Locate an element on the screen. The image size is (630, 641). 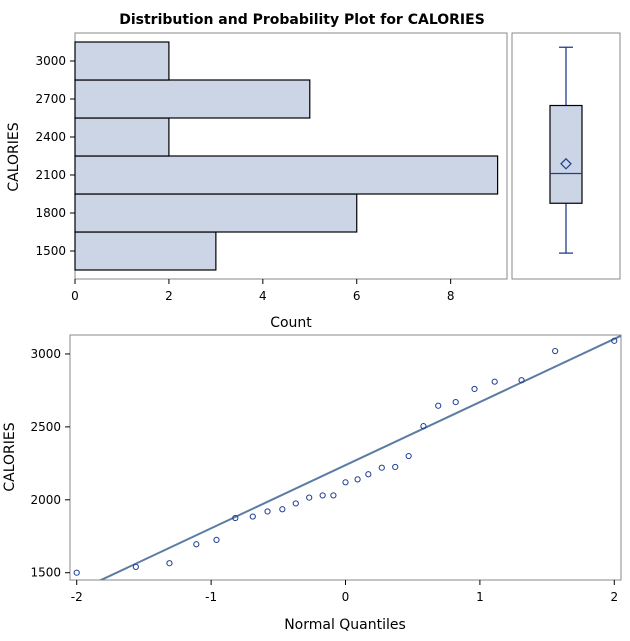
histogram-y-tick-label-2700: 2700 is located at coordinates (50, 99).